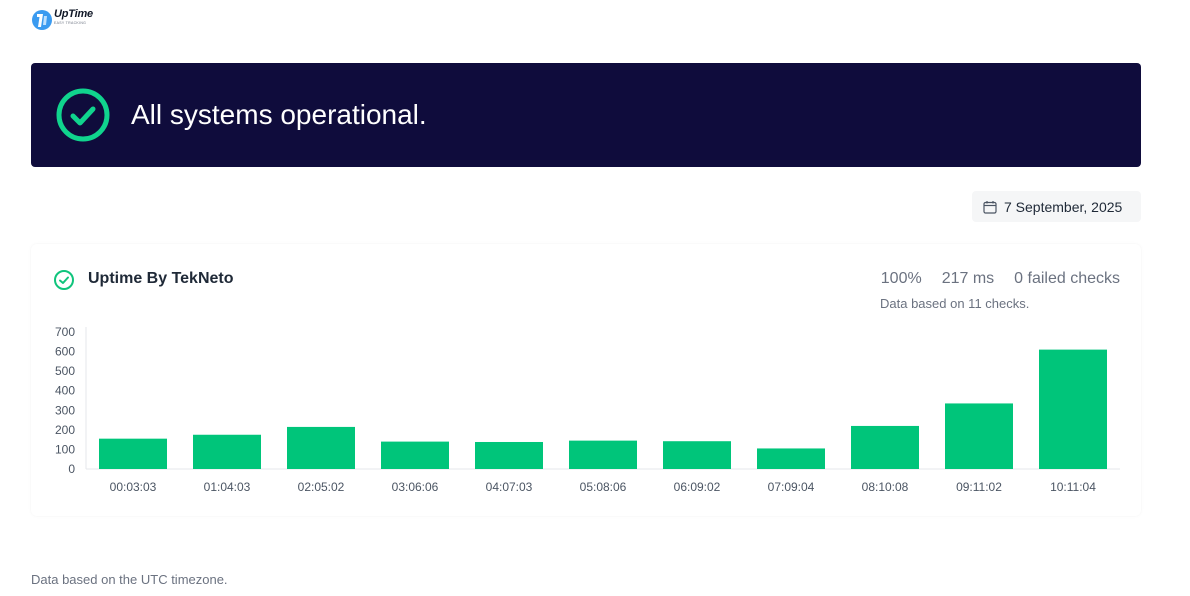 Image resolution: width=1190 pixels, height=596 pixels. Describe the element at coordinates (901, 278) in the screenshot. I see `uptime-percent: 100%` at that location.